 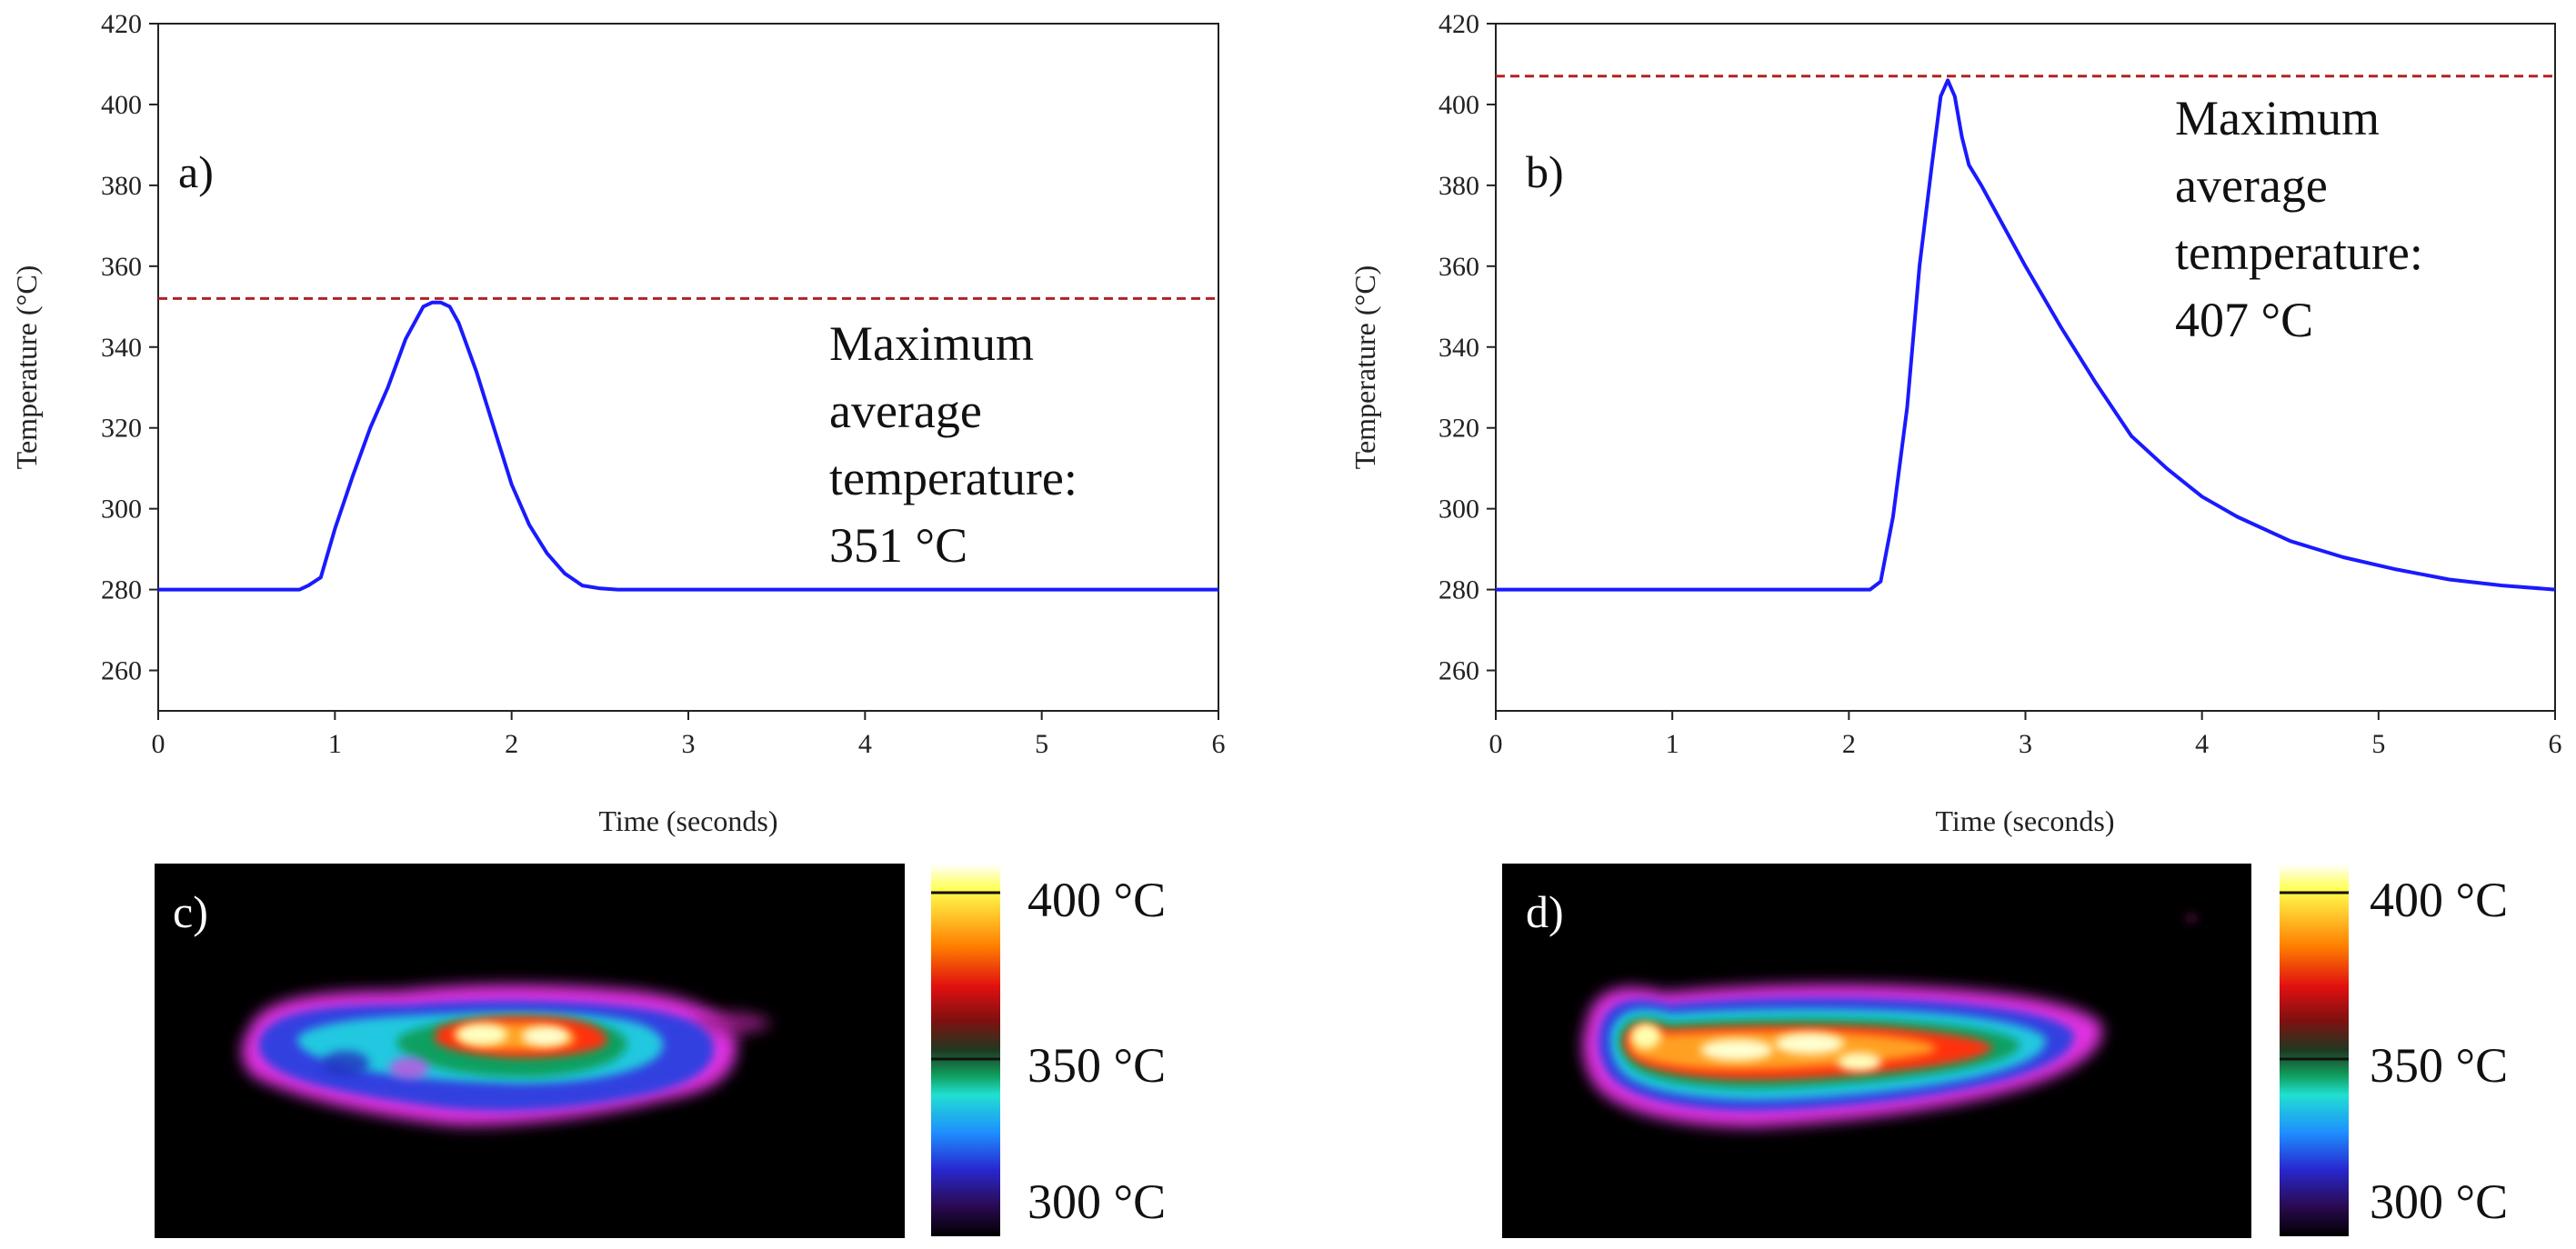 What do you see at coordinates (1096, 1201) in the screenshot?
I see `colorbar-label-300-c: 300 °C` at bounding box center [1096, 1201].